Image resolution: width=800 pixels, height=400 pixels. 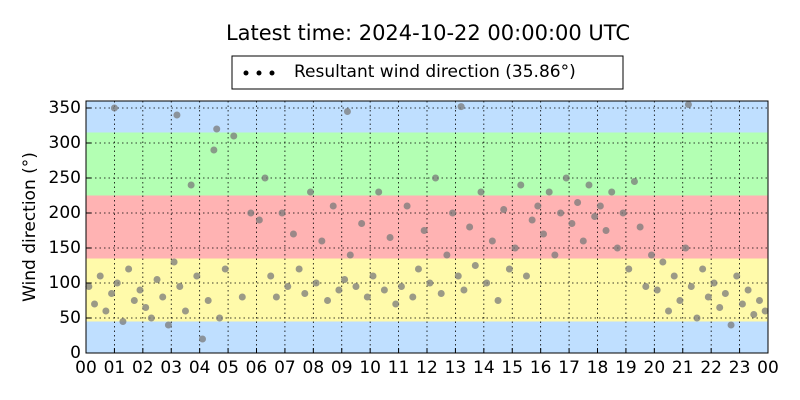 I want to click on x-tick-label: 23, so click(x=740, y=368).